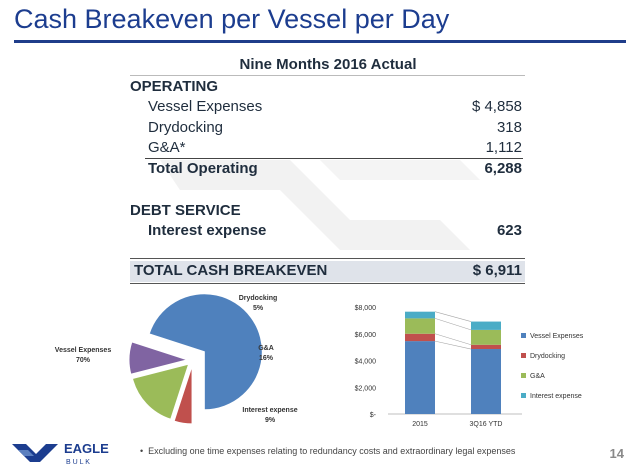  What do you see at coordinates (174, 86) in the screenshot?
I see `operating-label: OPERATING` at bounding box center [174, 86].